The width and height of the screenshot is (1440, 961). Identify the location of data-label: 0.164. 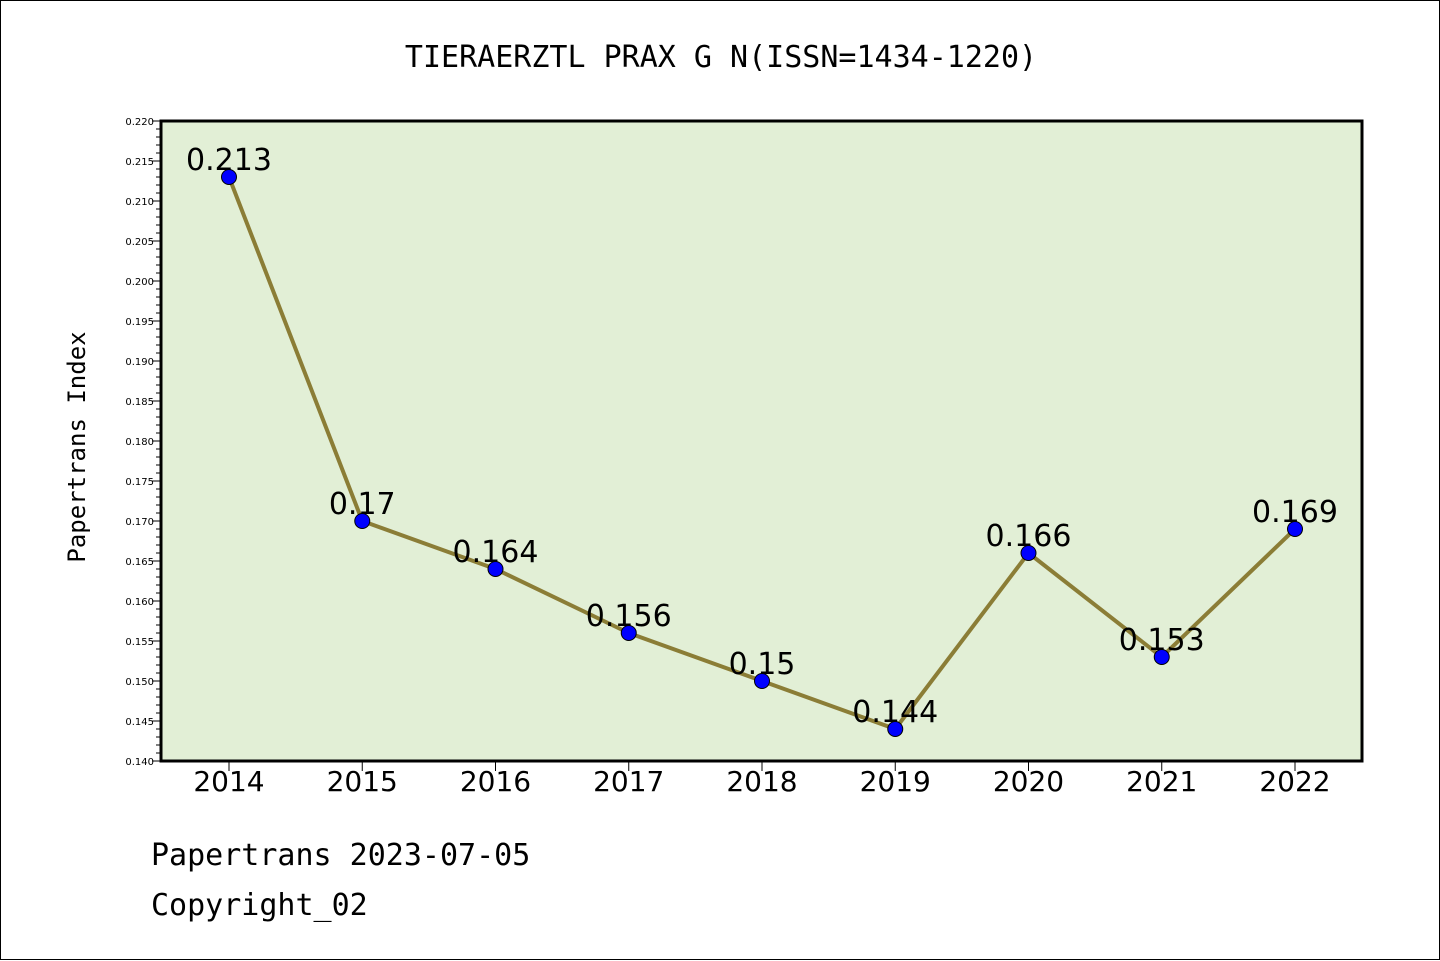
(496, 552).